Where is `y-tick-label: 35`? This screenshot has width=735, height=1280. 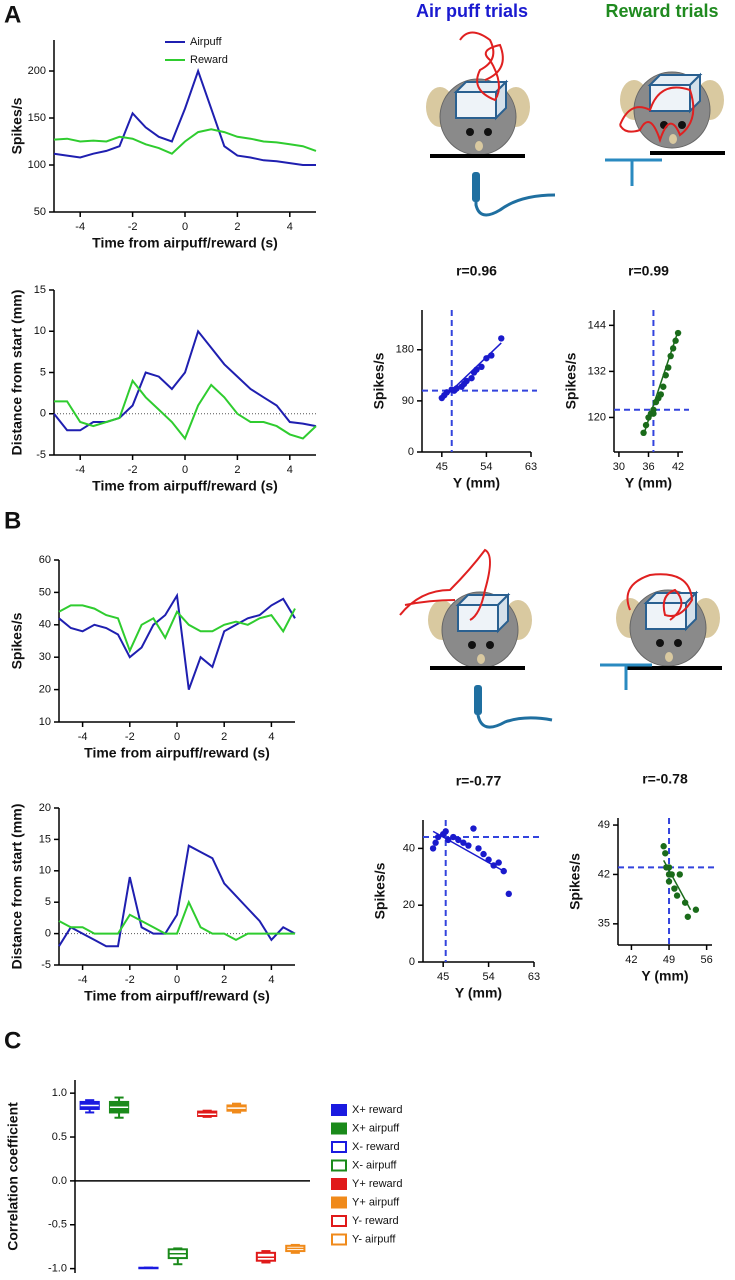 y-tick-label: 35 is located at coordinates (604, 924).